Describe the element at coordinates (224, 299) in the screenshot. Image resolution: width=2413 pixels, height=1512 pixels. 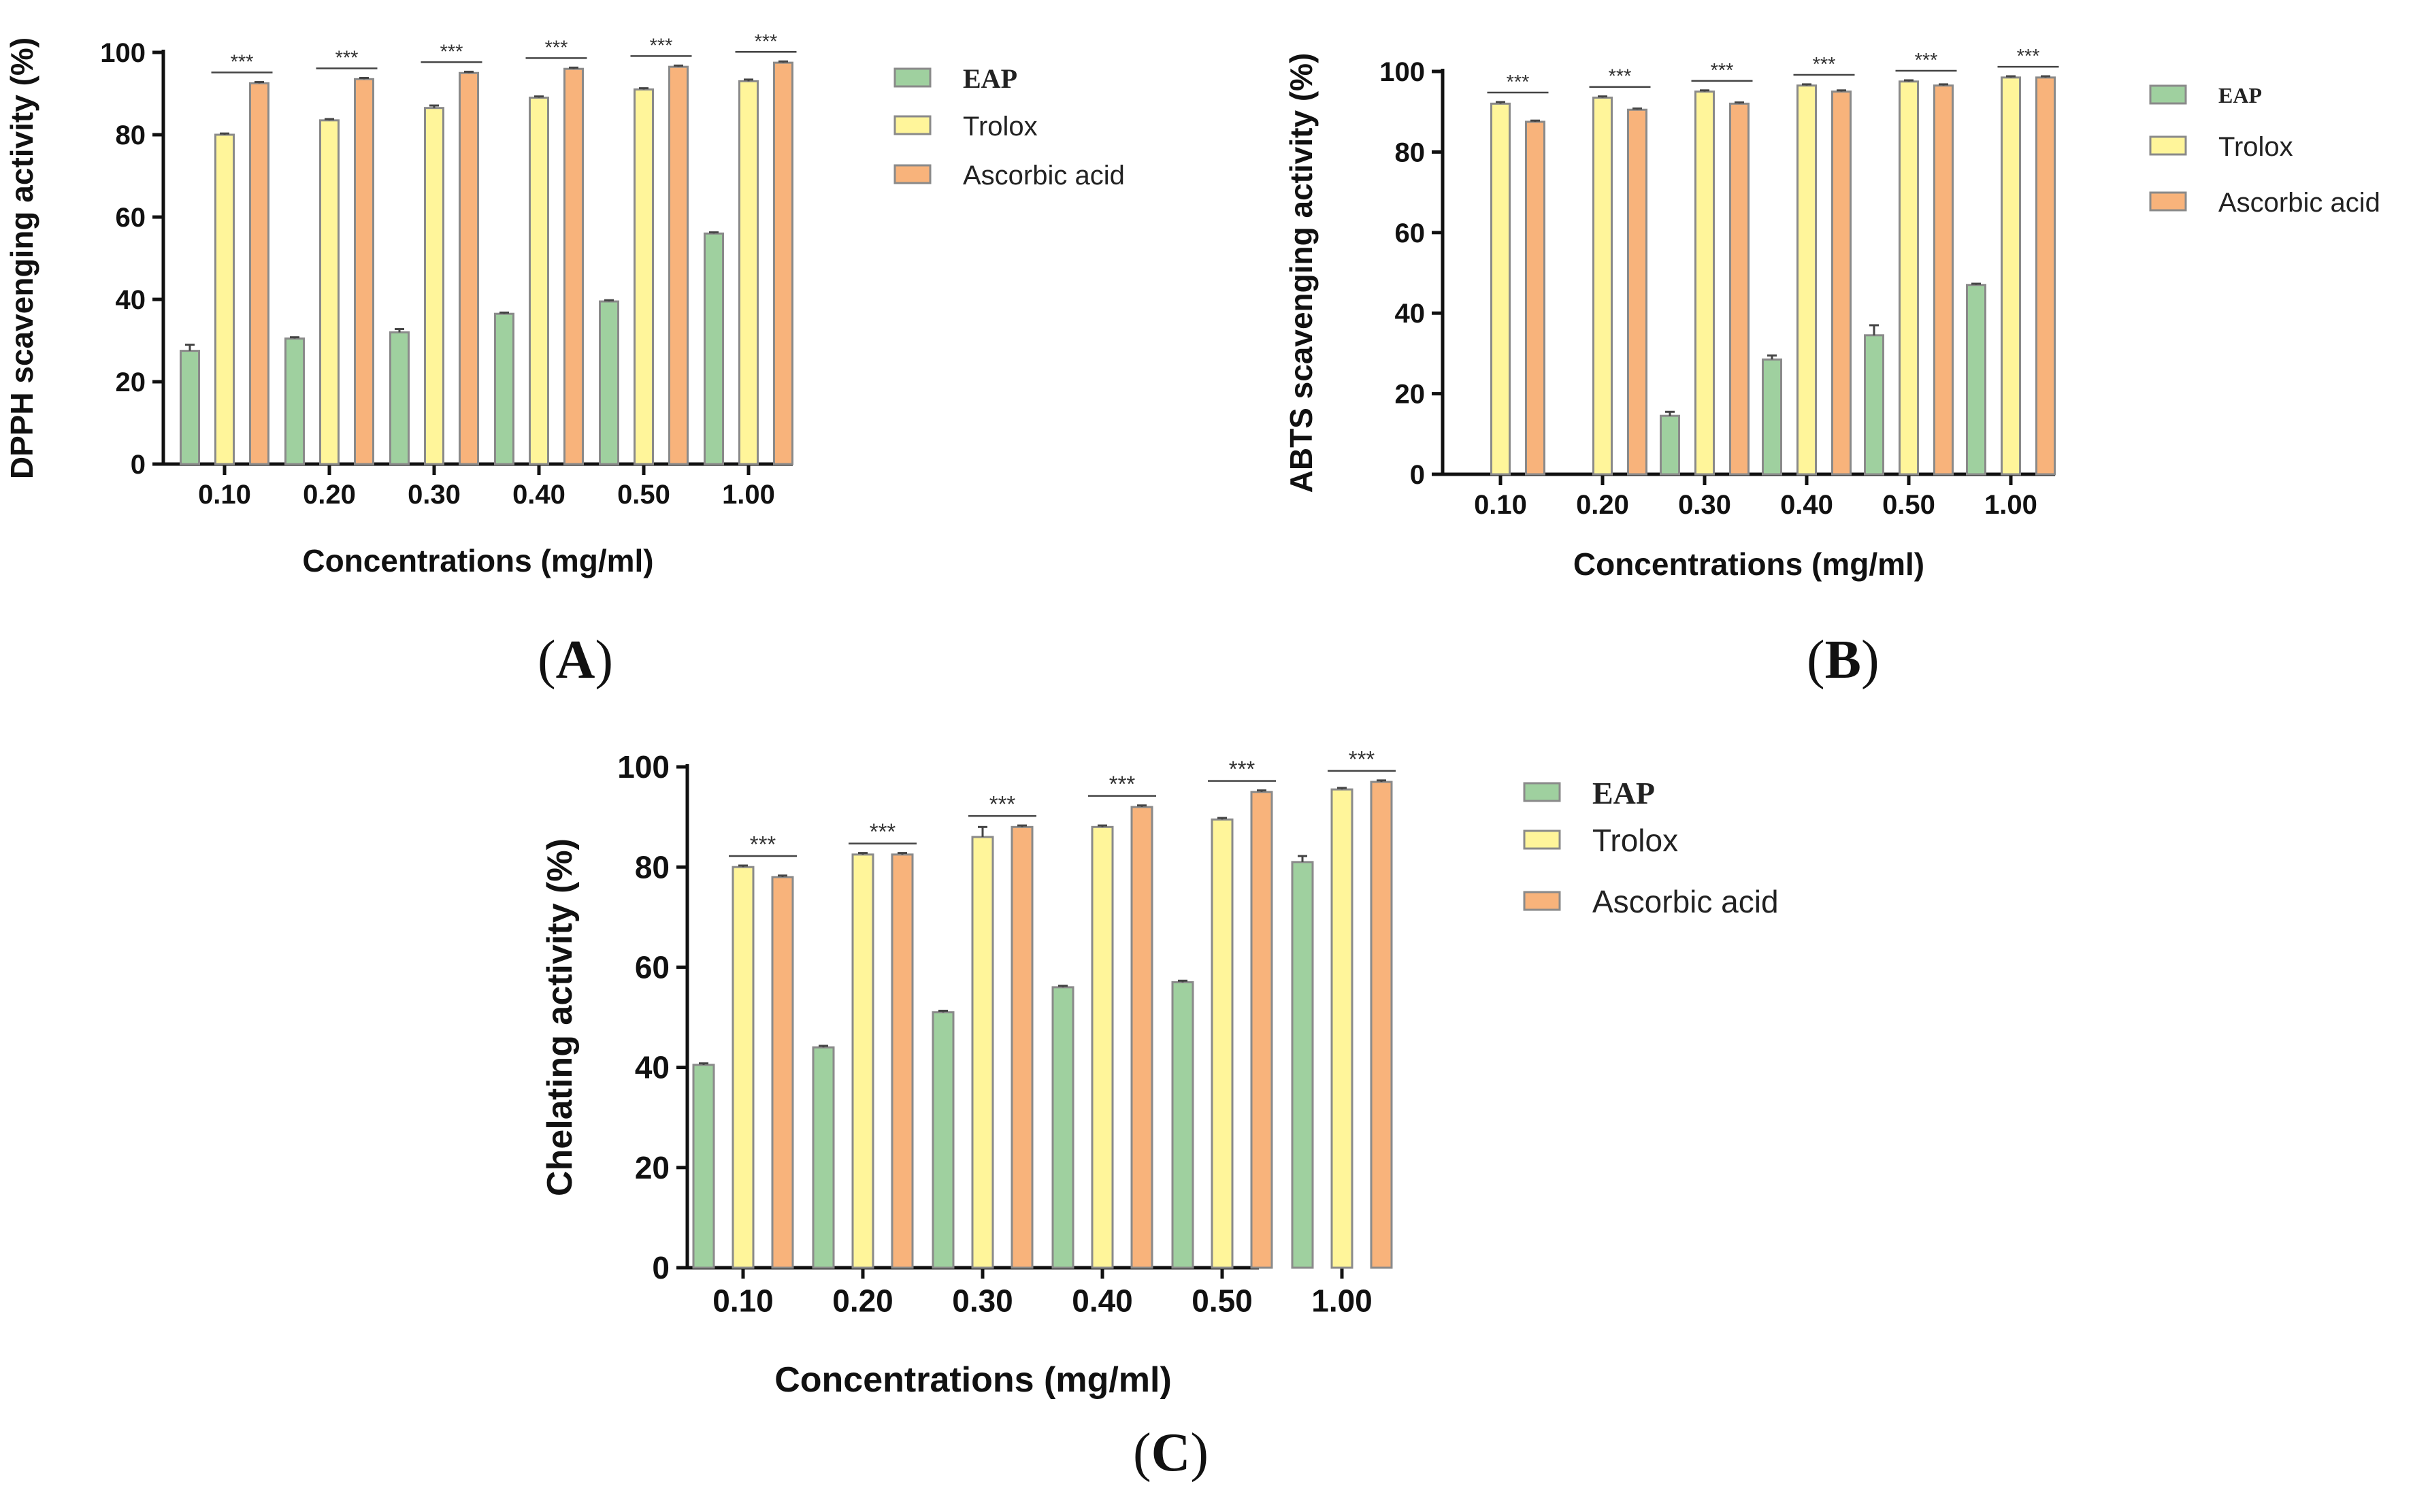
I see `chart-a-bar-trolox-0.10` at that location.